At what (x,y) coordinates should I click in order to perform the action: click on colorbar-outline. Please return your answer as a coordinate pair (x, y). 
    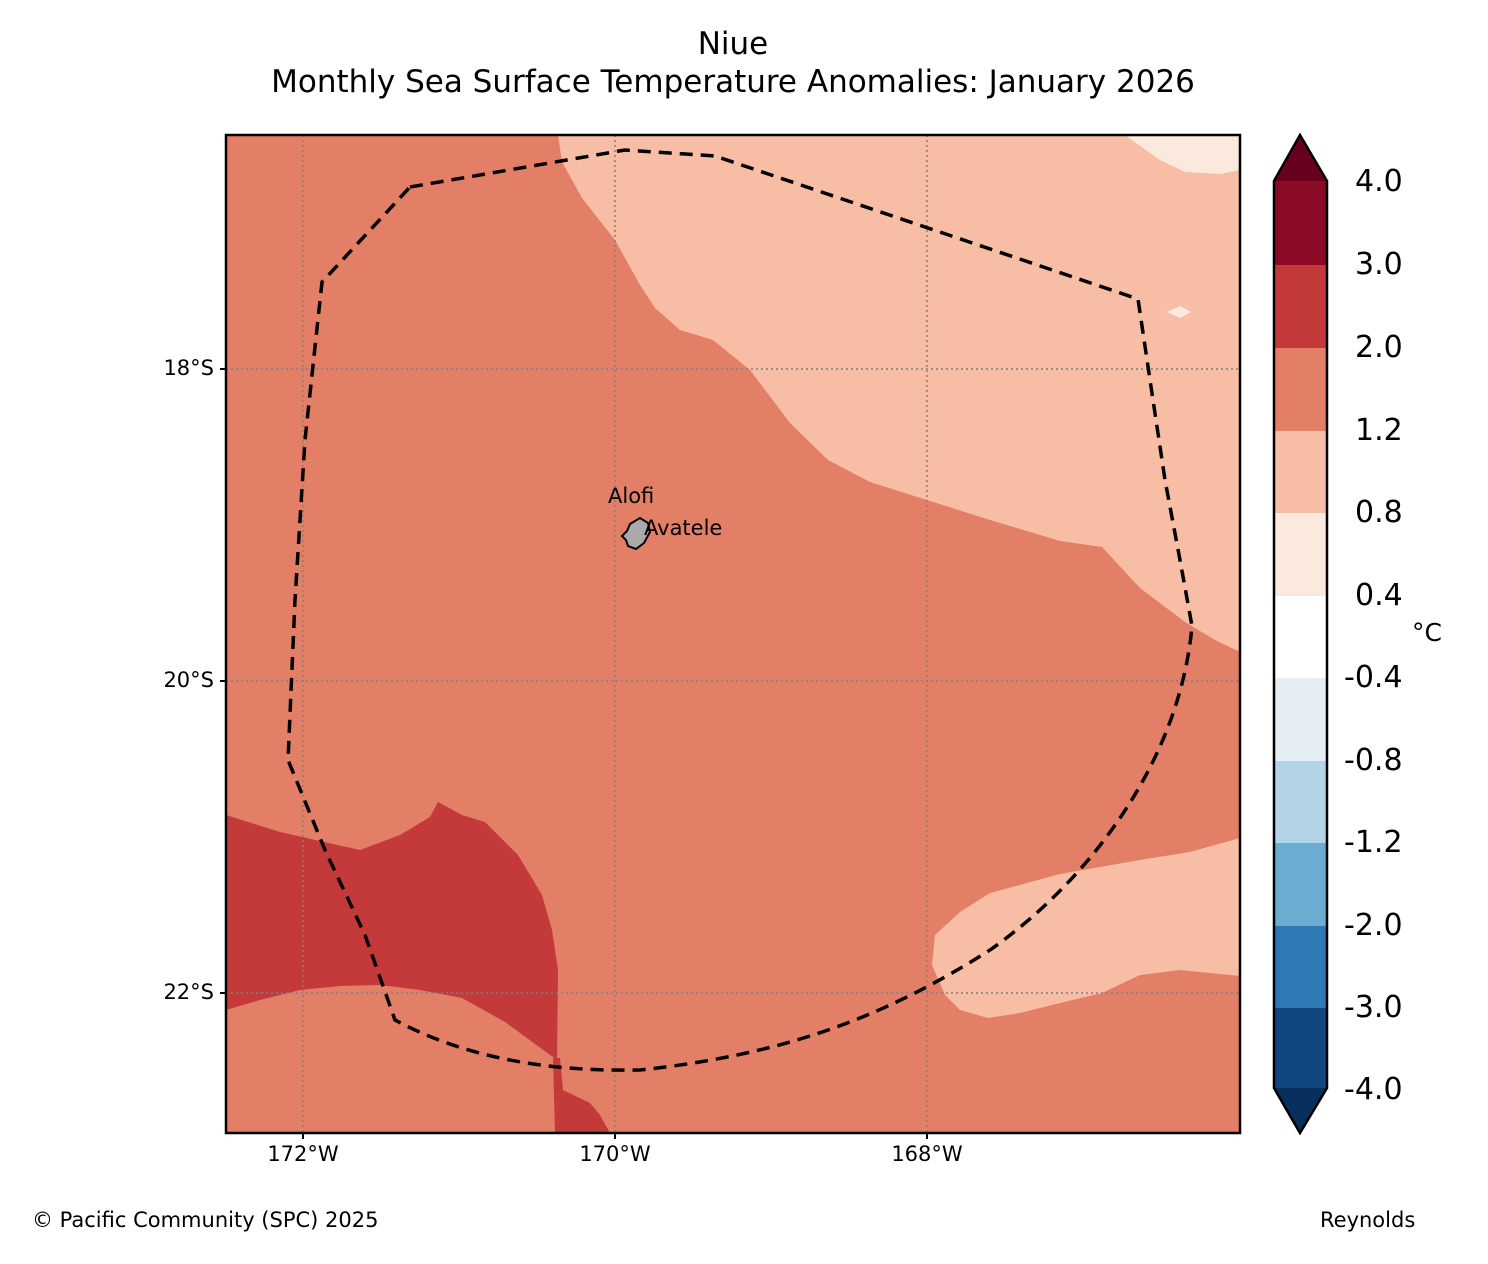
    Looking at the image, I should click on (1300, 634).